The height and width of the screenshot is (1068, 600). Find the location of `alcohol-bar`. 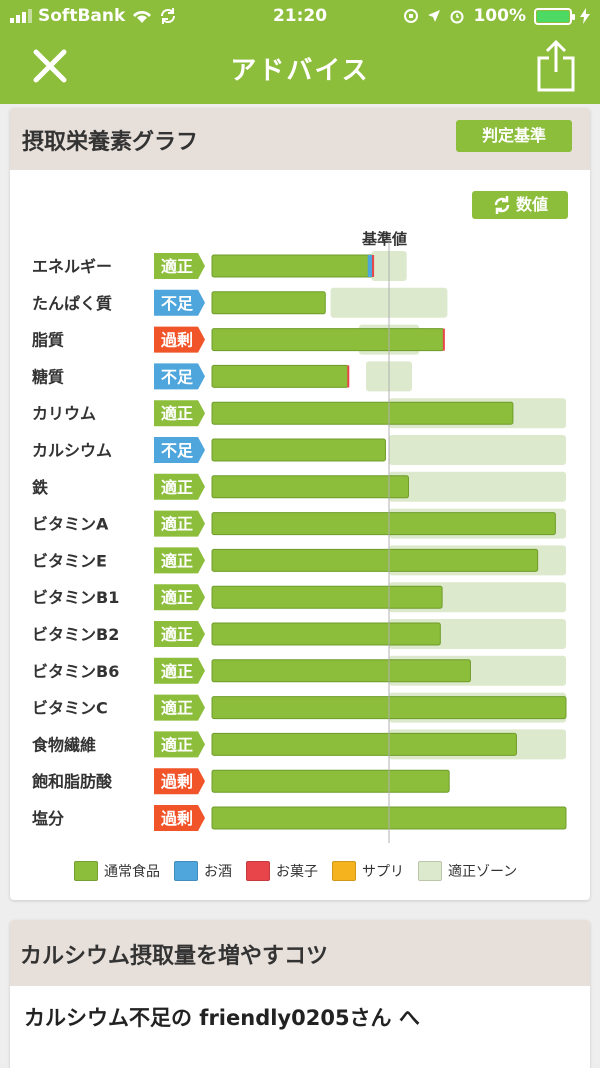

alcohol-bar is located at coordinates (370, 266).